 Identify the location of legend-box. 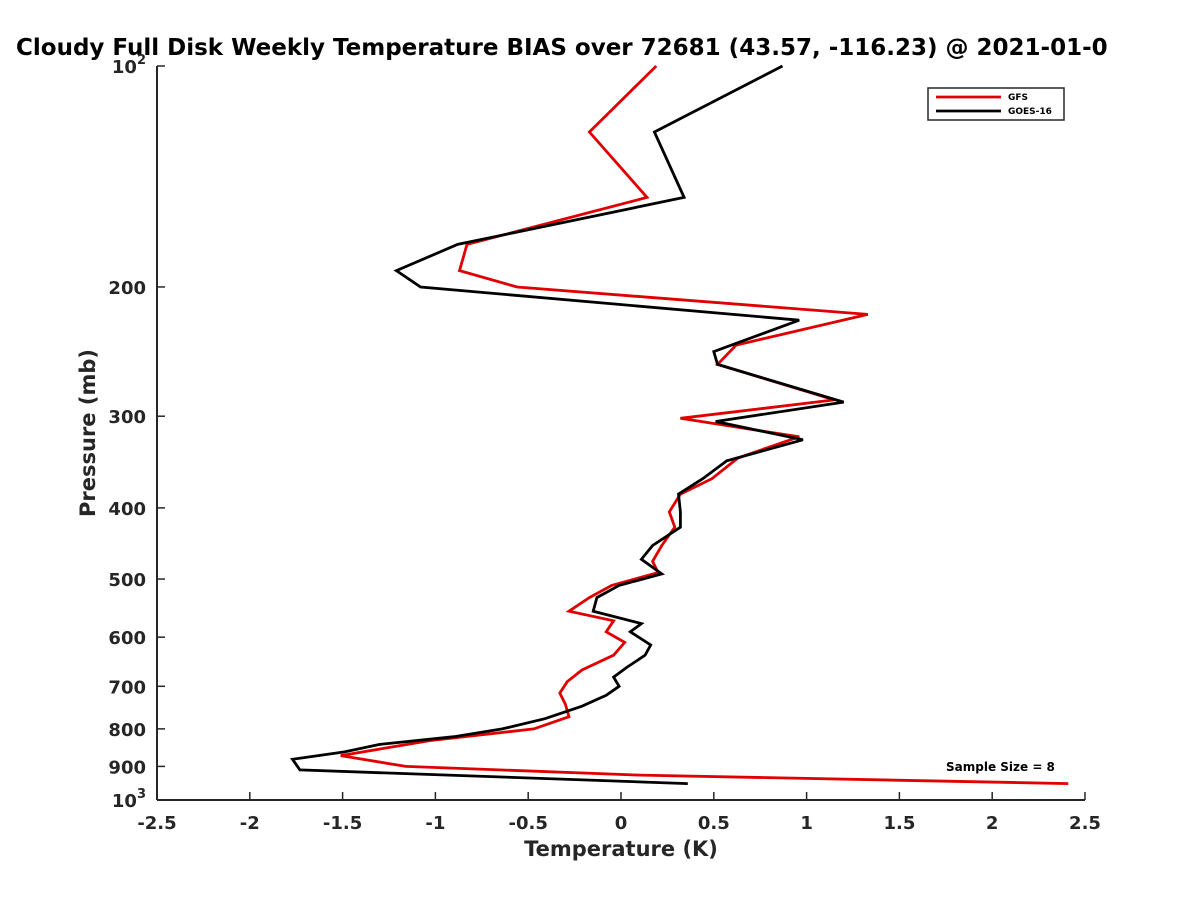
(996, 104).